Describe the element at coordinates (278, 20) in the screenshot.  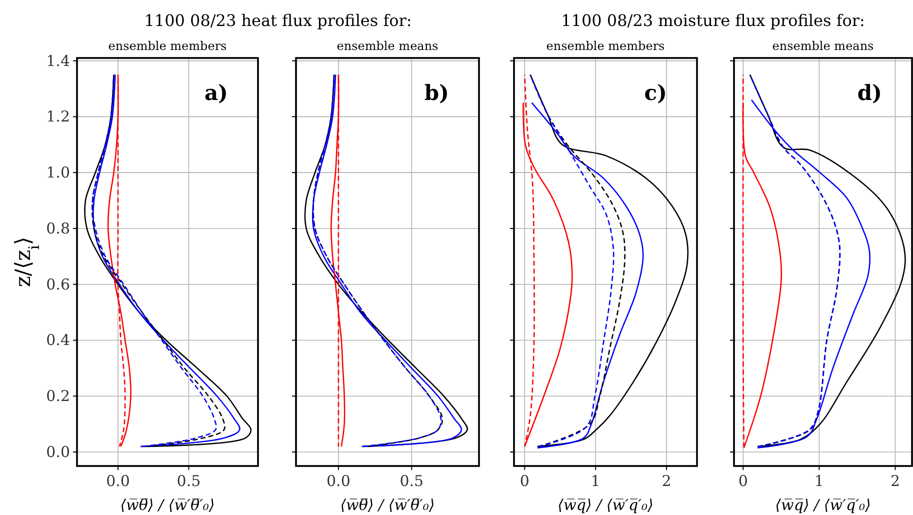
I see `chart-title: 1100 08/23 heat flux profiles for:` at that location.